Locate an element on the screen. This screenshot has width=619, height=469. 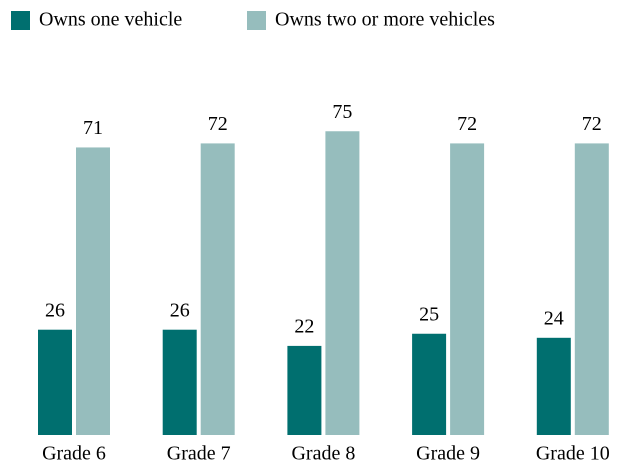
x-tick-label: Grade 7 is located at coordinates (199, 454).